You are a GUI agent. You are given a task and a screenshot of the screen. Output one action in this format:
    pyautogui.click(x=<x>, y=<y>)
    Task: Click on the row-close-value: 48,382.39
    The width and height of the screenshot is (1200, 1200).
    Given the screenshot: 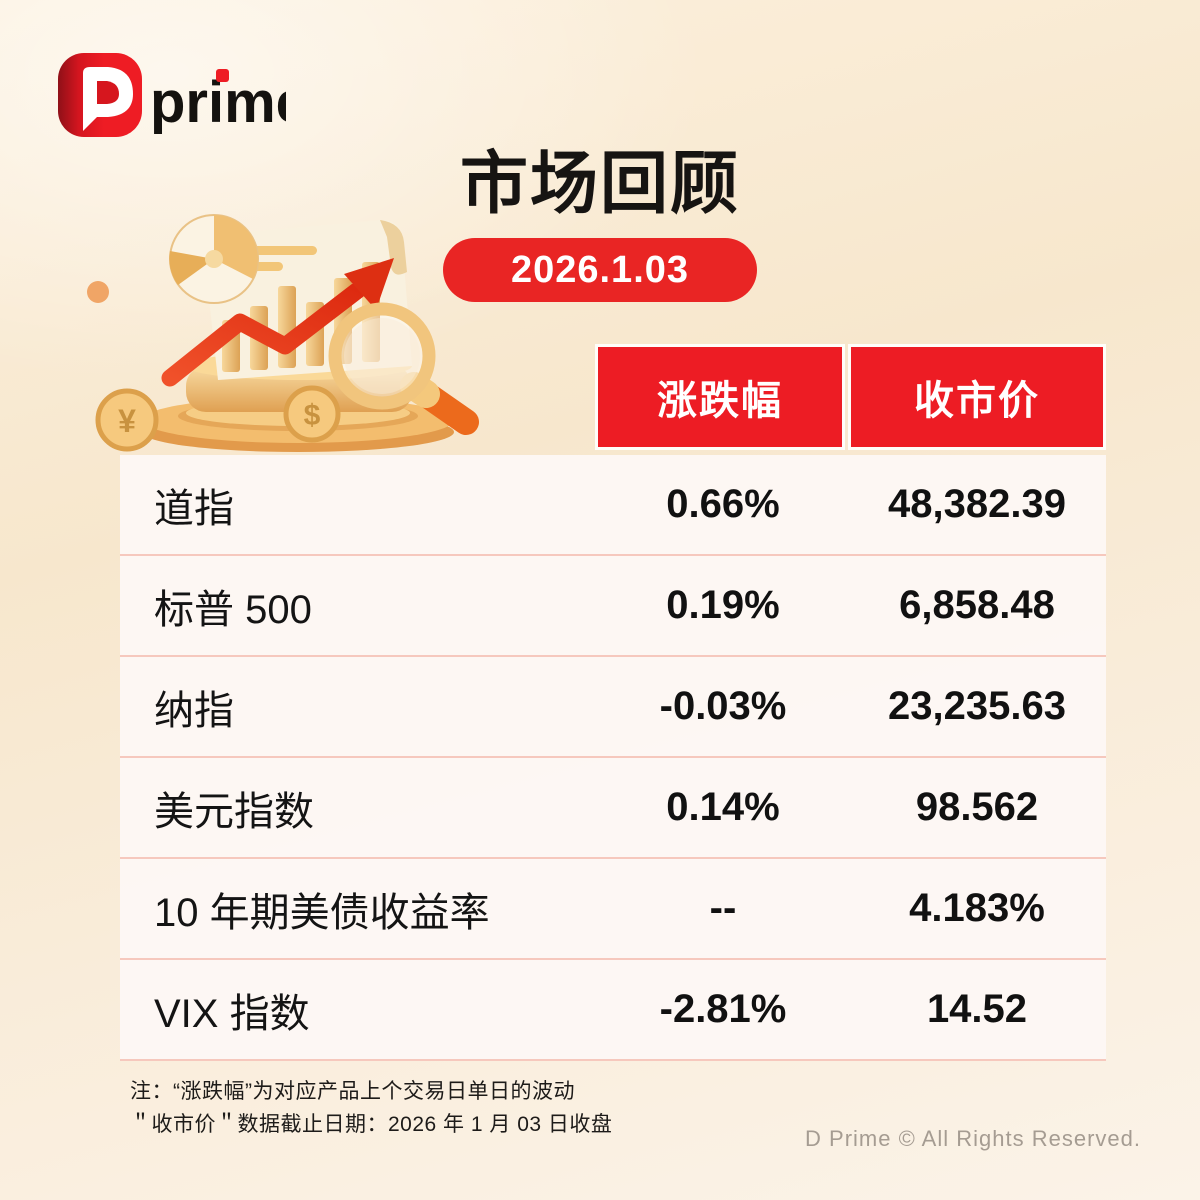 What is the action you would take?
    pyautogui.click(x=977, y=504)
    